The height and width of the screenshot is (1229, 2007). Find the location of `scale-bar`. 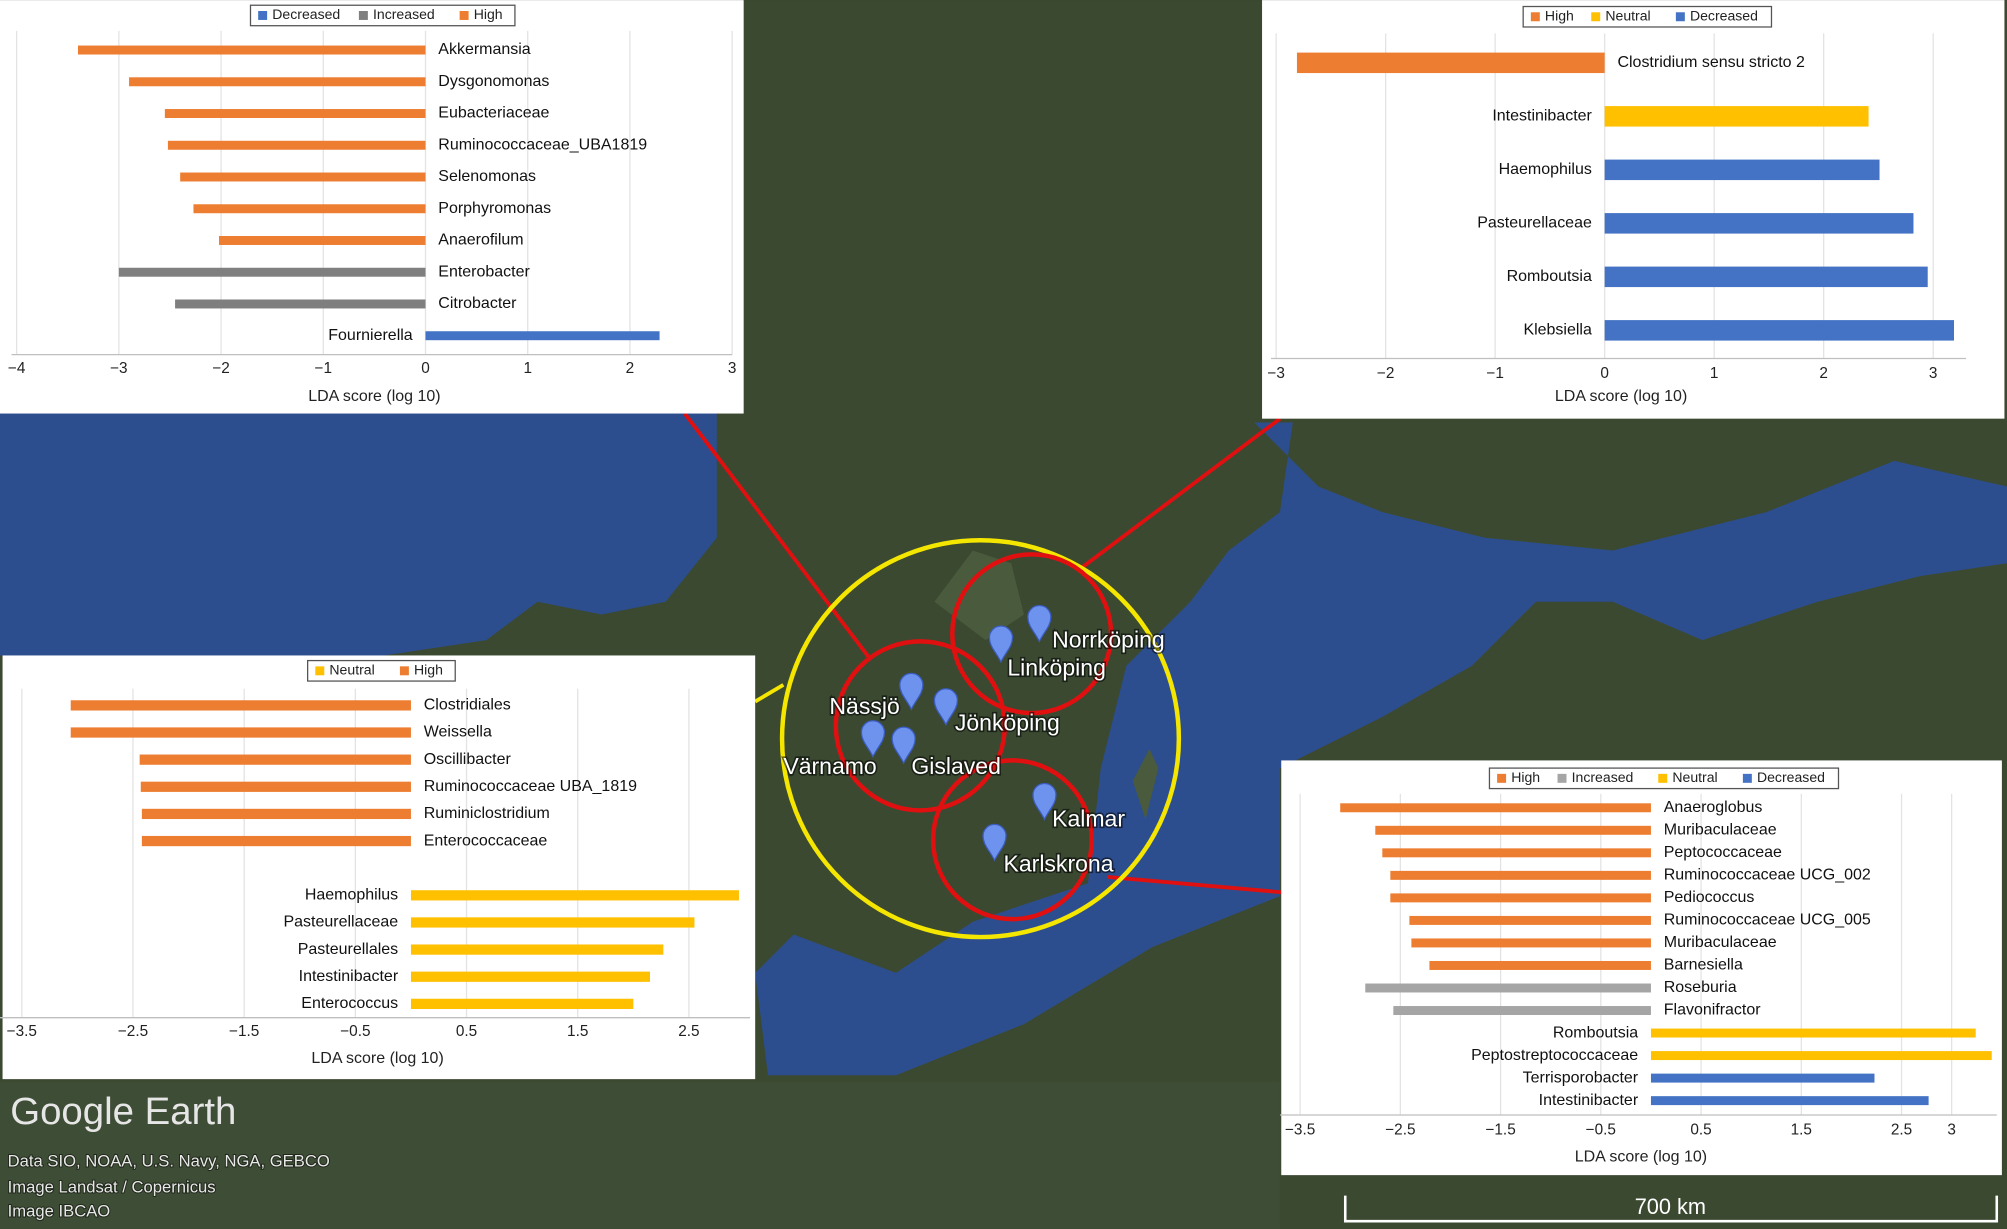

scale-bar is located at coordinates (1671, 1209).